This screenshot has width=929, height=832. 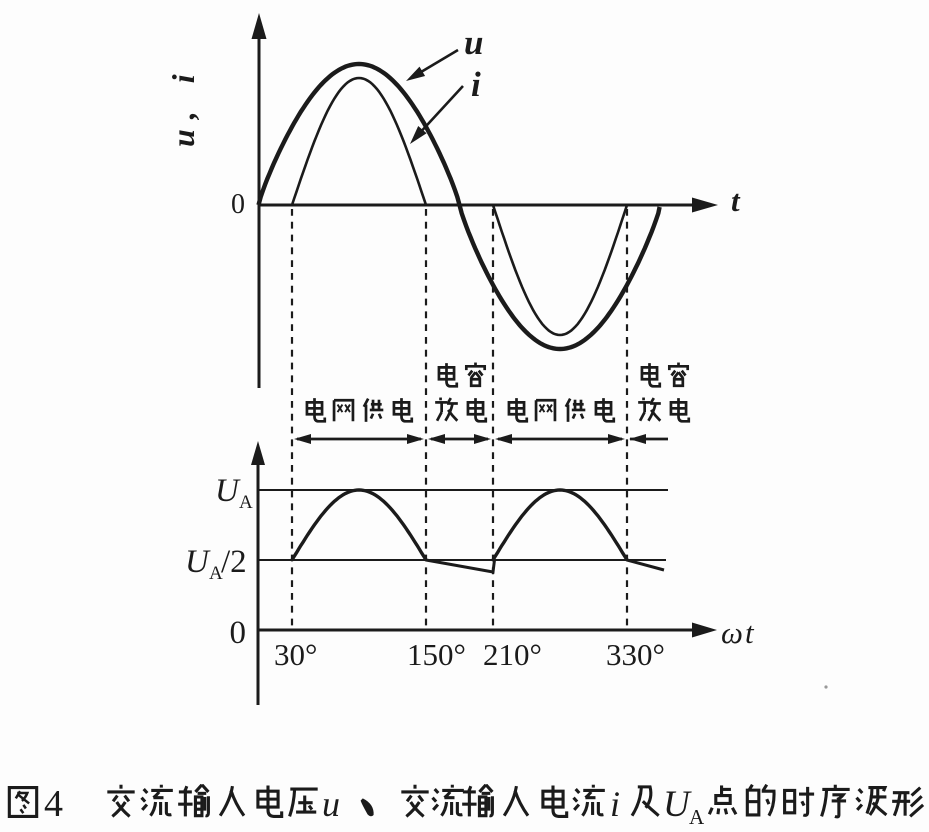 What do you see at coordinates (635, 654) in the screenshot?
I see `svg-text: 330°` at bounding box center [635, 654].